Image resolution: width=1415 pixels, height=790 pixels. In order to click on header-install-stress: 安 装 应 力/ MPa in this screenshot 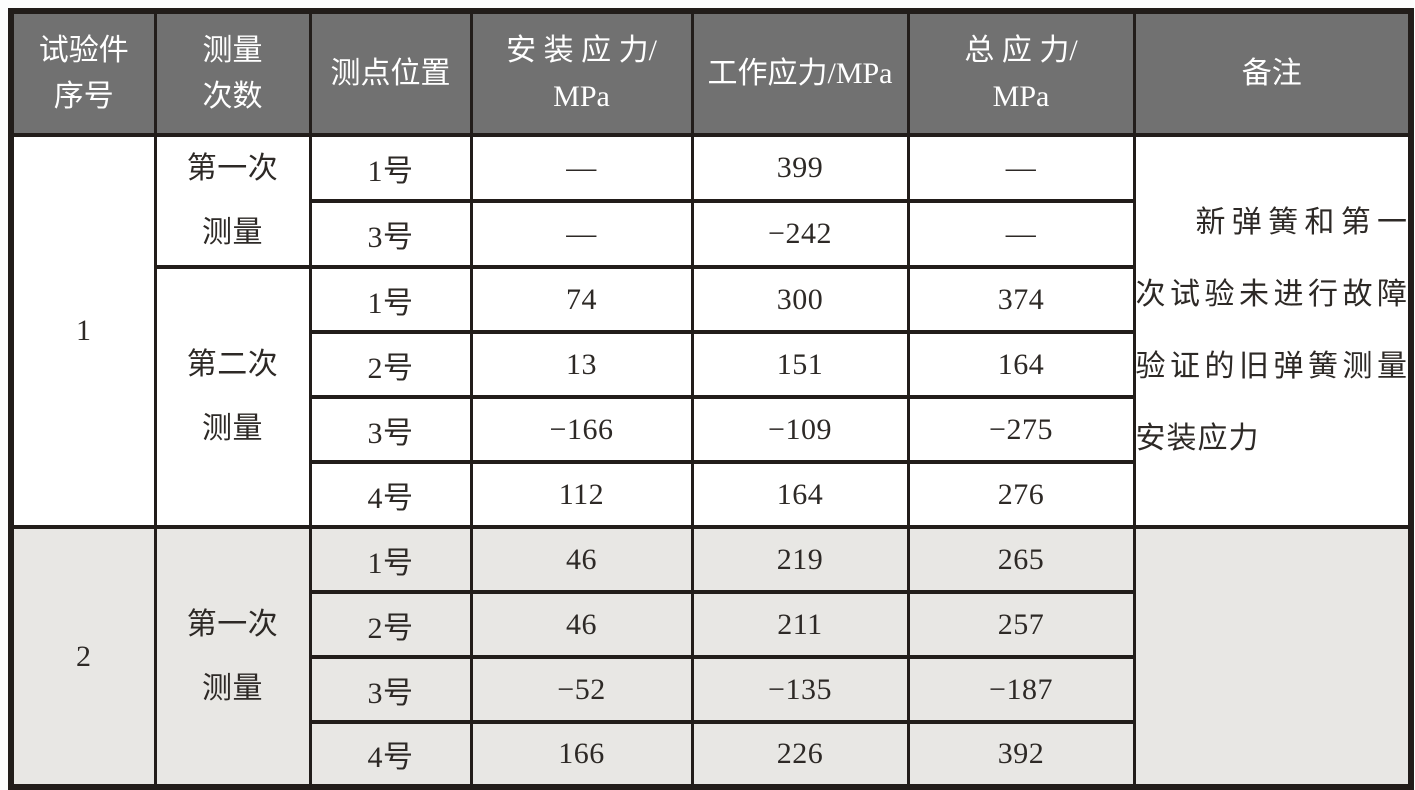, I will do `click(581, 73)`.